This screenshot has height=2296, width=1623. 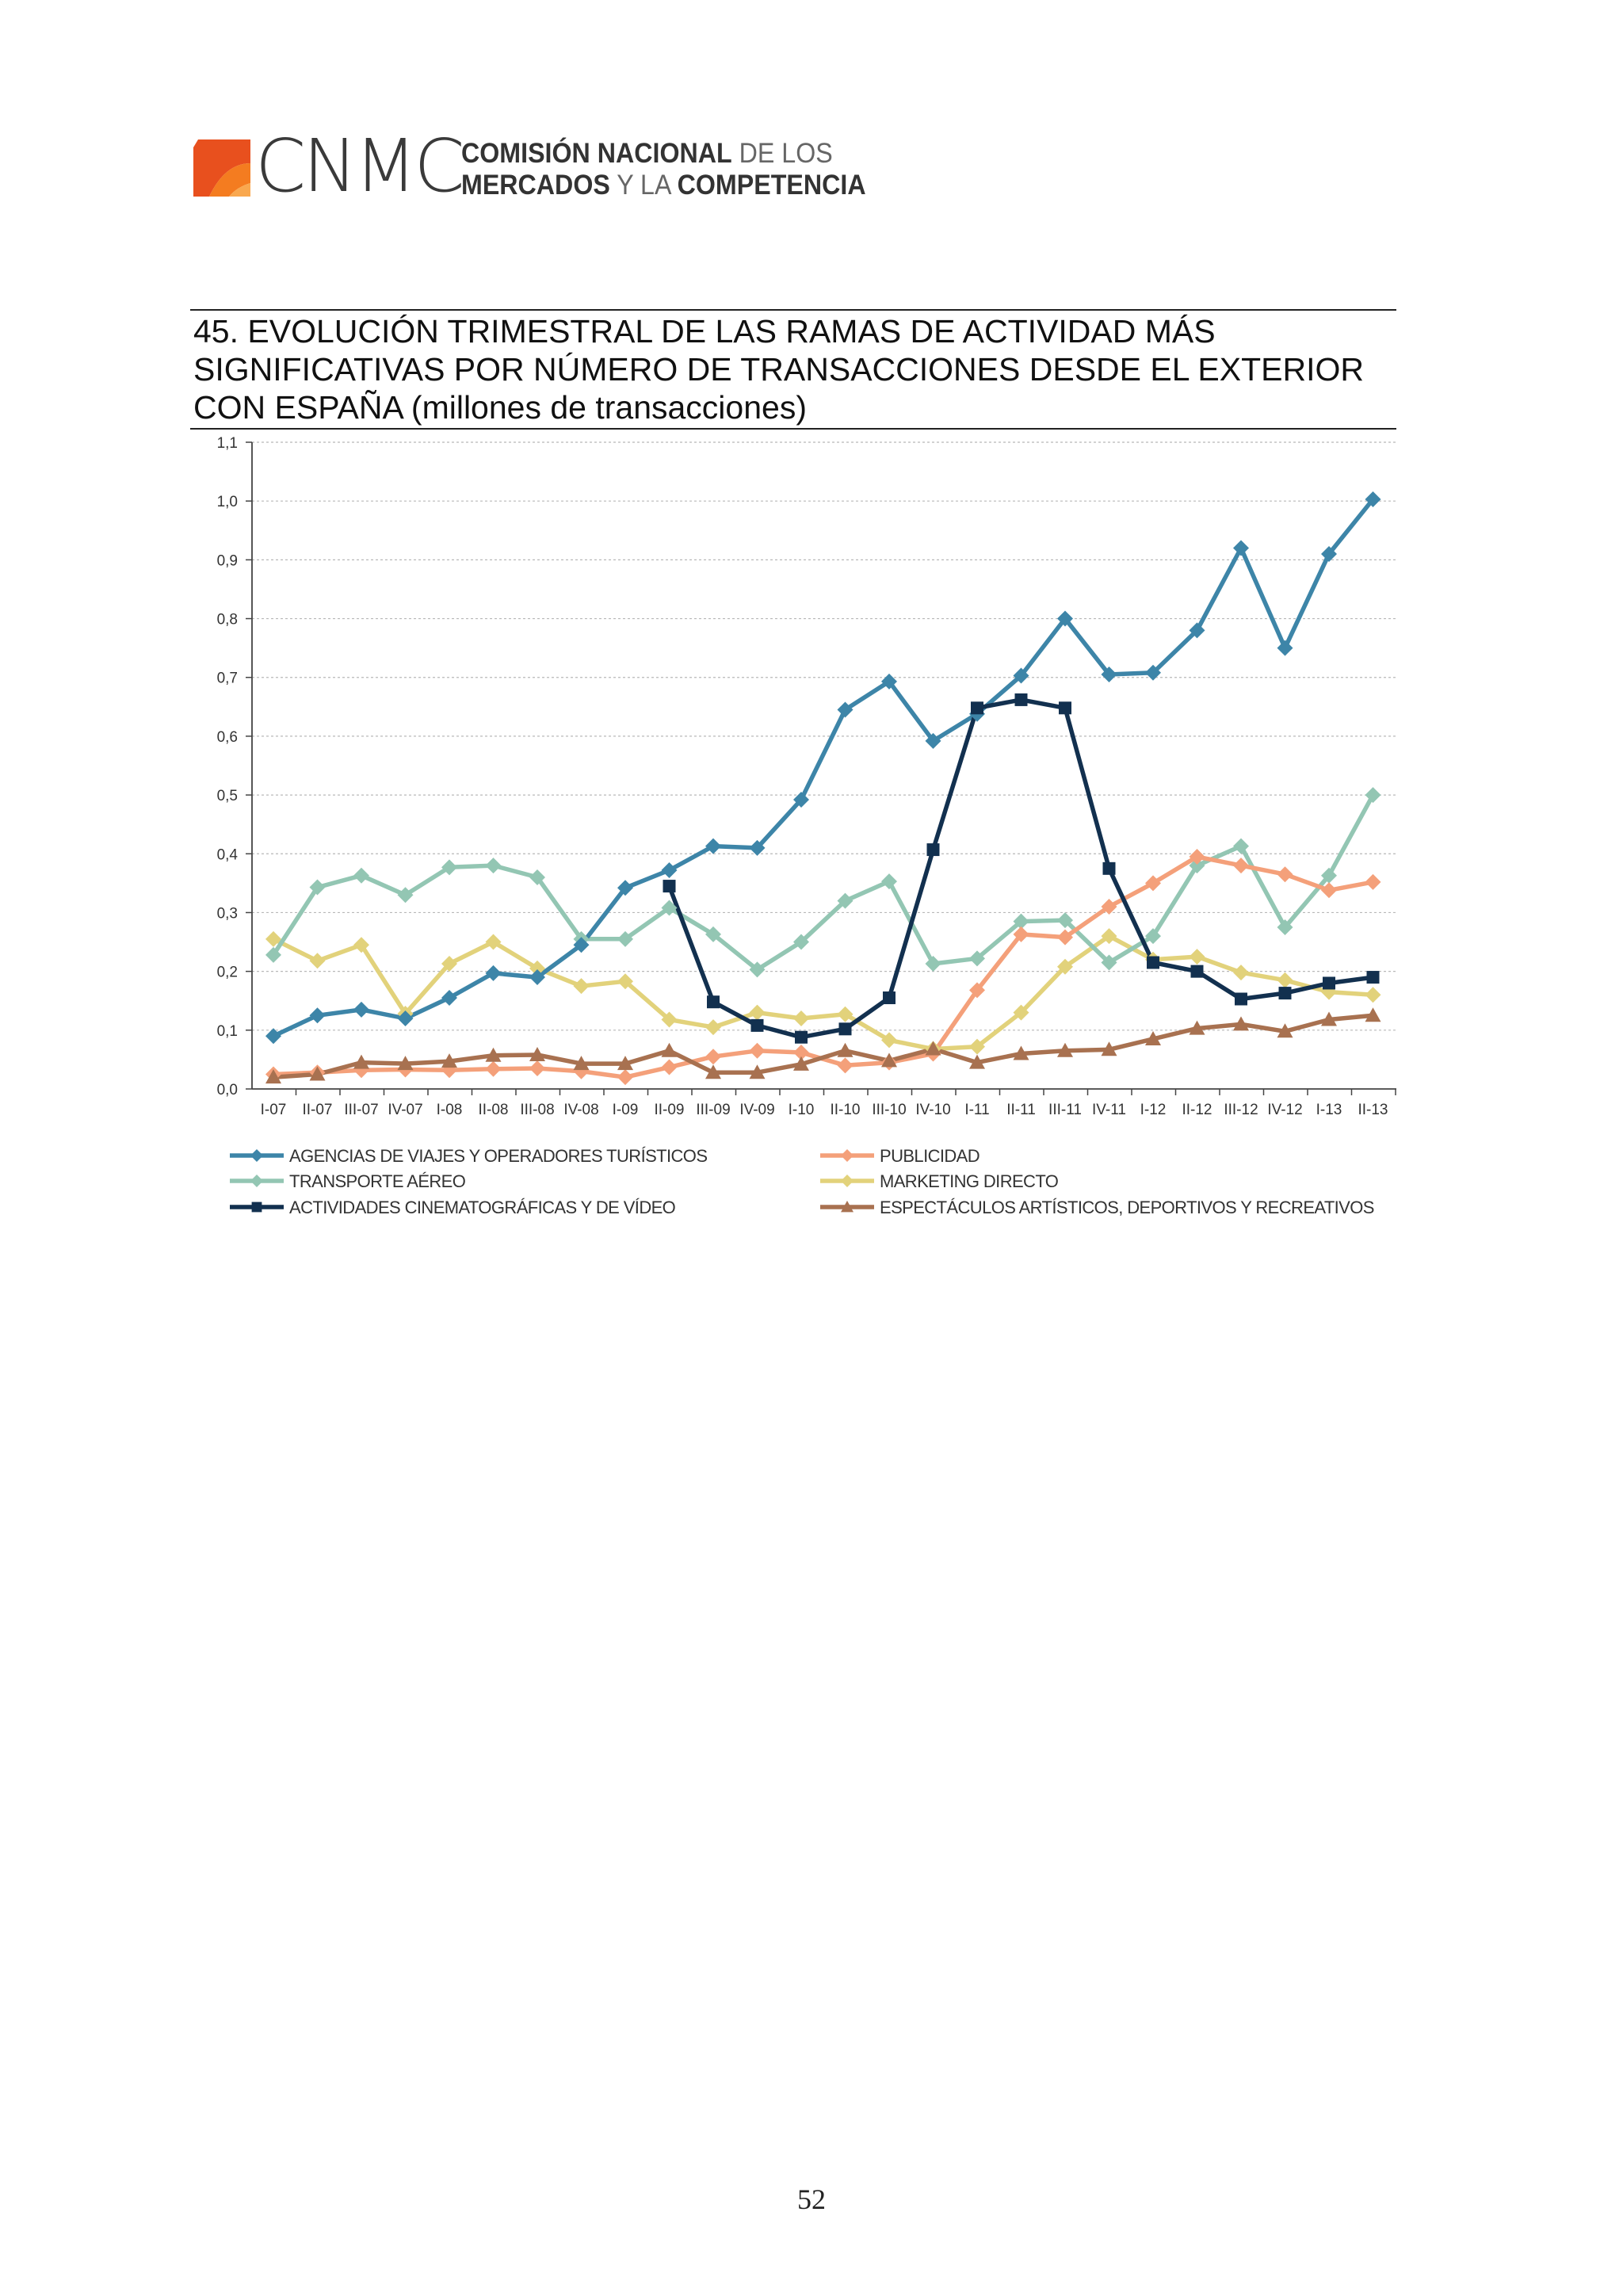 What do you see at coordinates (1373, 1110) in the screenshot?
I see `x-tick-label: II-13` at bounding box center [1373, 1110].